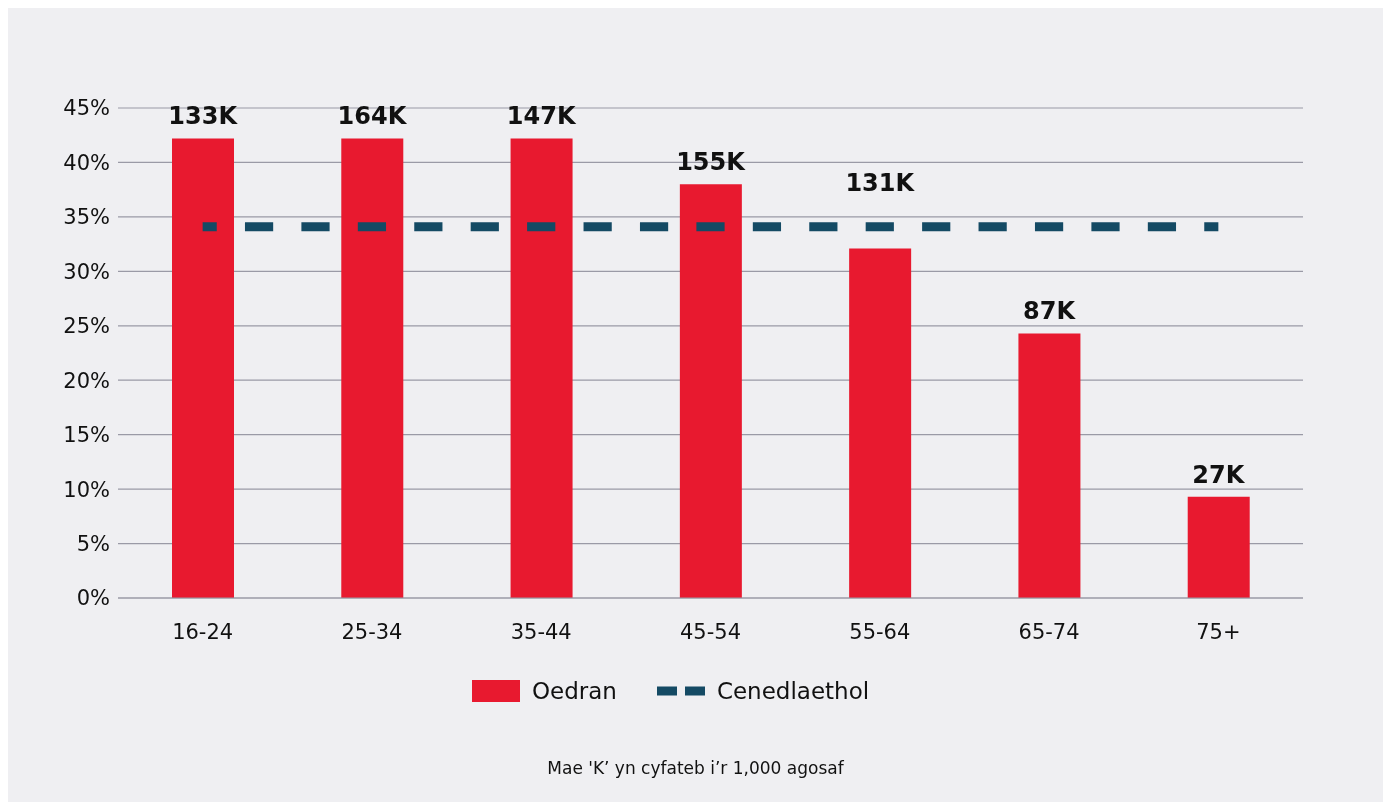 This screenshot has width=1391, height=810. I want to click on y-tick-label: 35%, so click(86, 217).